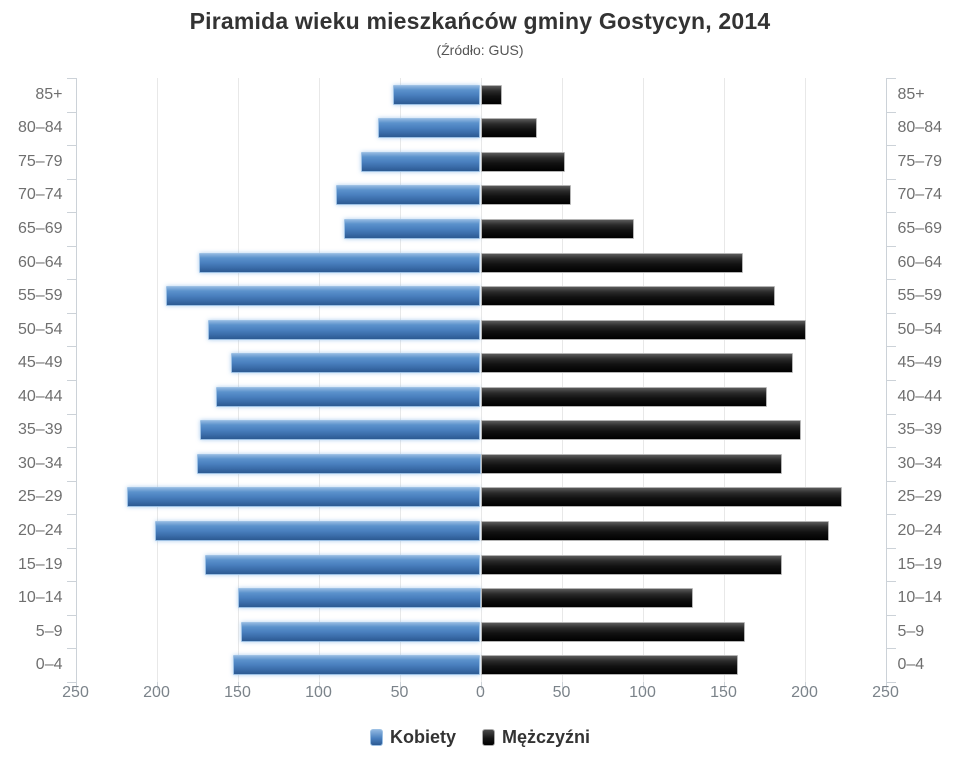 This screenshot has height=768, width=960. I want to click on y-axis-label-right: 45–49, so click(920, 363).